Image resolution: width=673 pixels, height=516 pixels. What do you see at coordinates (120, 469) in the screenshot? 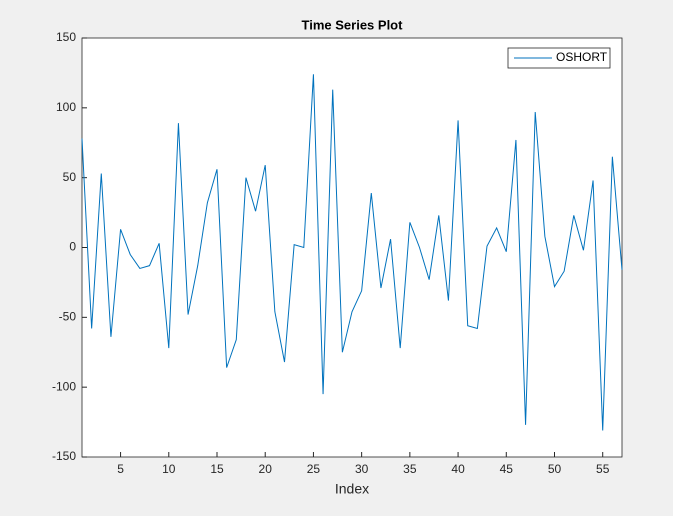
I see `x-tick-label: 5` at bounding box center [120, 469].